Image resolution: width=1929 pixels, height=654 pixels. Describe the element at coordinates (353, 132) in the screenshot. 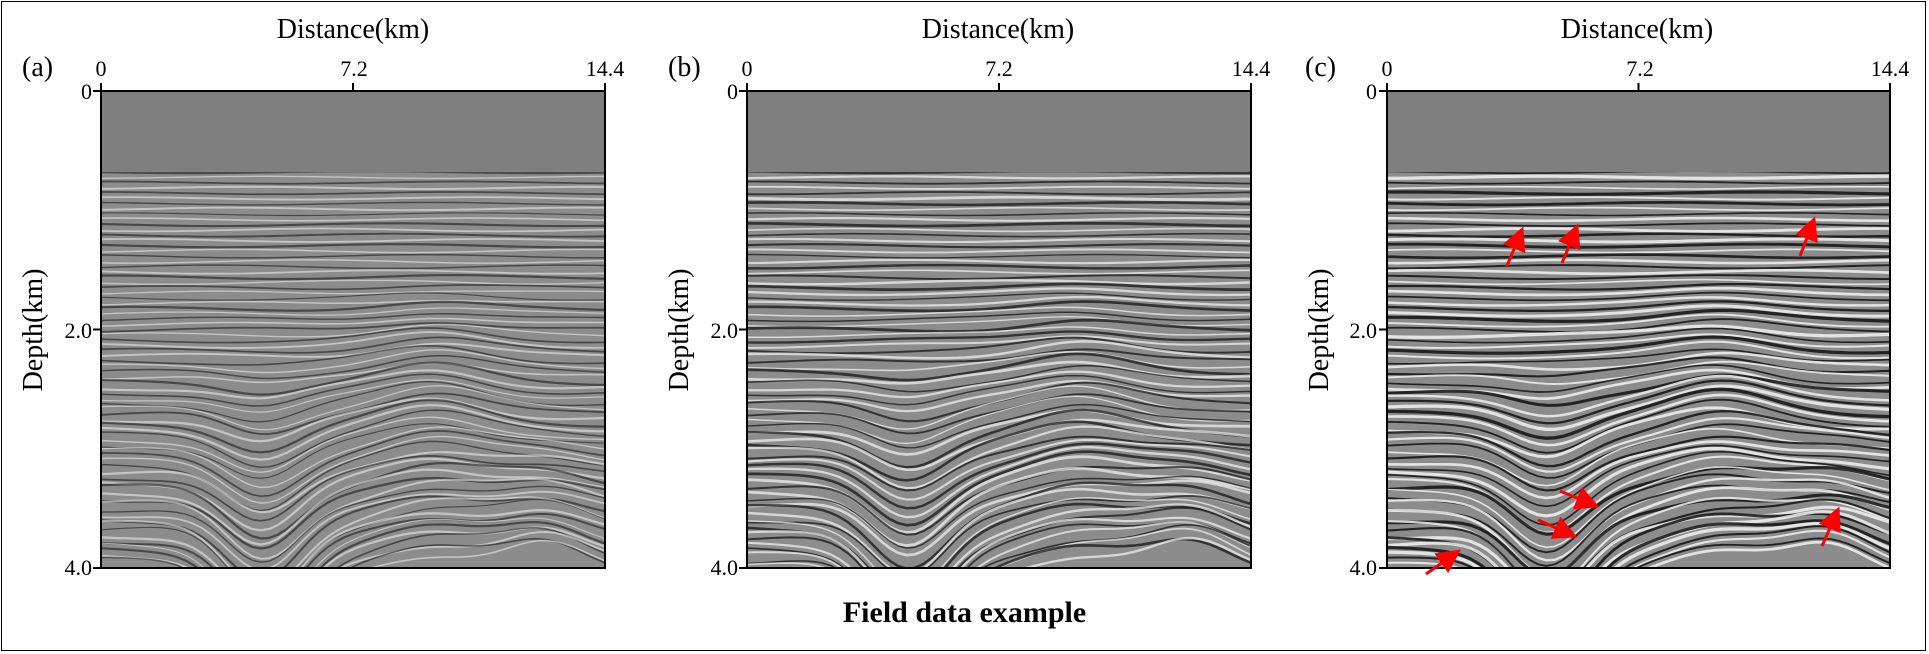

I see `water-column` at that location.